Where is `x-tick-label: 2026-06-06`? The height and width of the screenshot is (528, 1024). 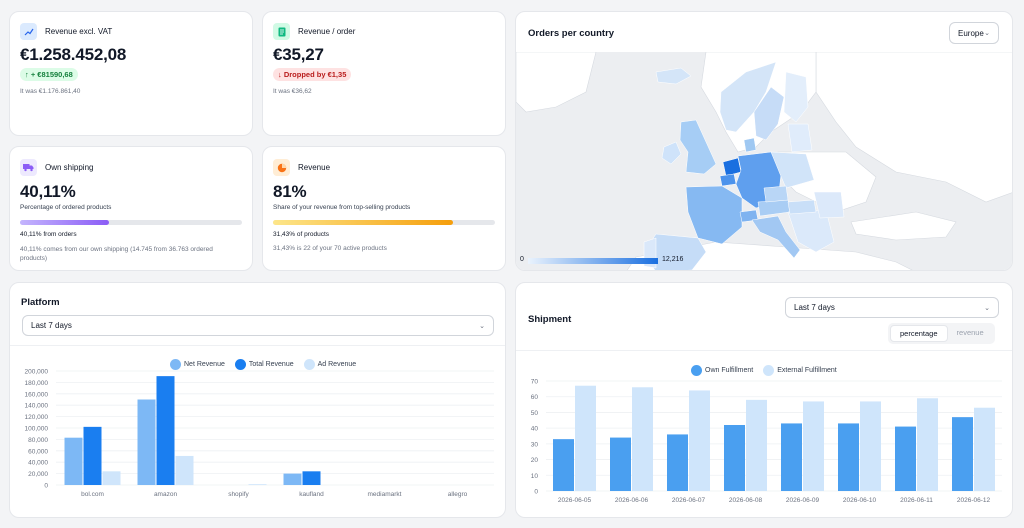 x-tick-label: 2026-06-06 is located at coordinates (632, 500).